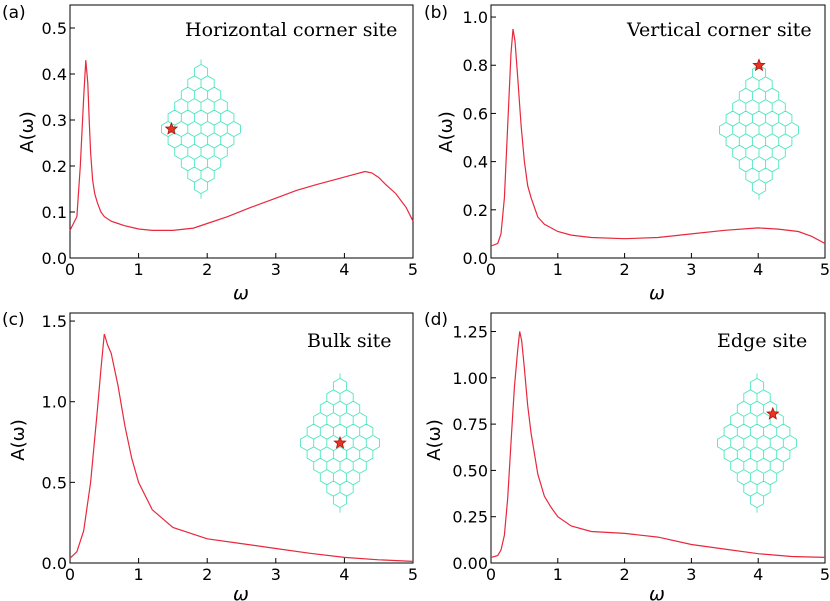 This screenshot has height=601, width=830. What do you see at coordinates (719, 30) in the screenshot?
I see `panel-title: Vertical corner site` at bounding box center [719, 30].